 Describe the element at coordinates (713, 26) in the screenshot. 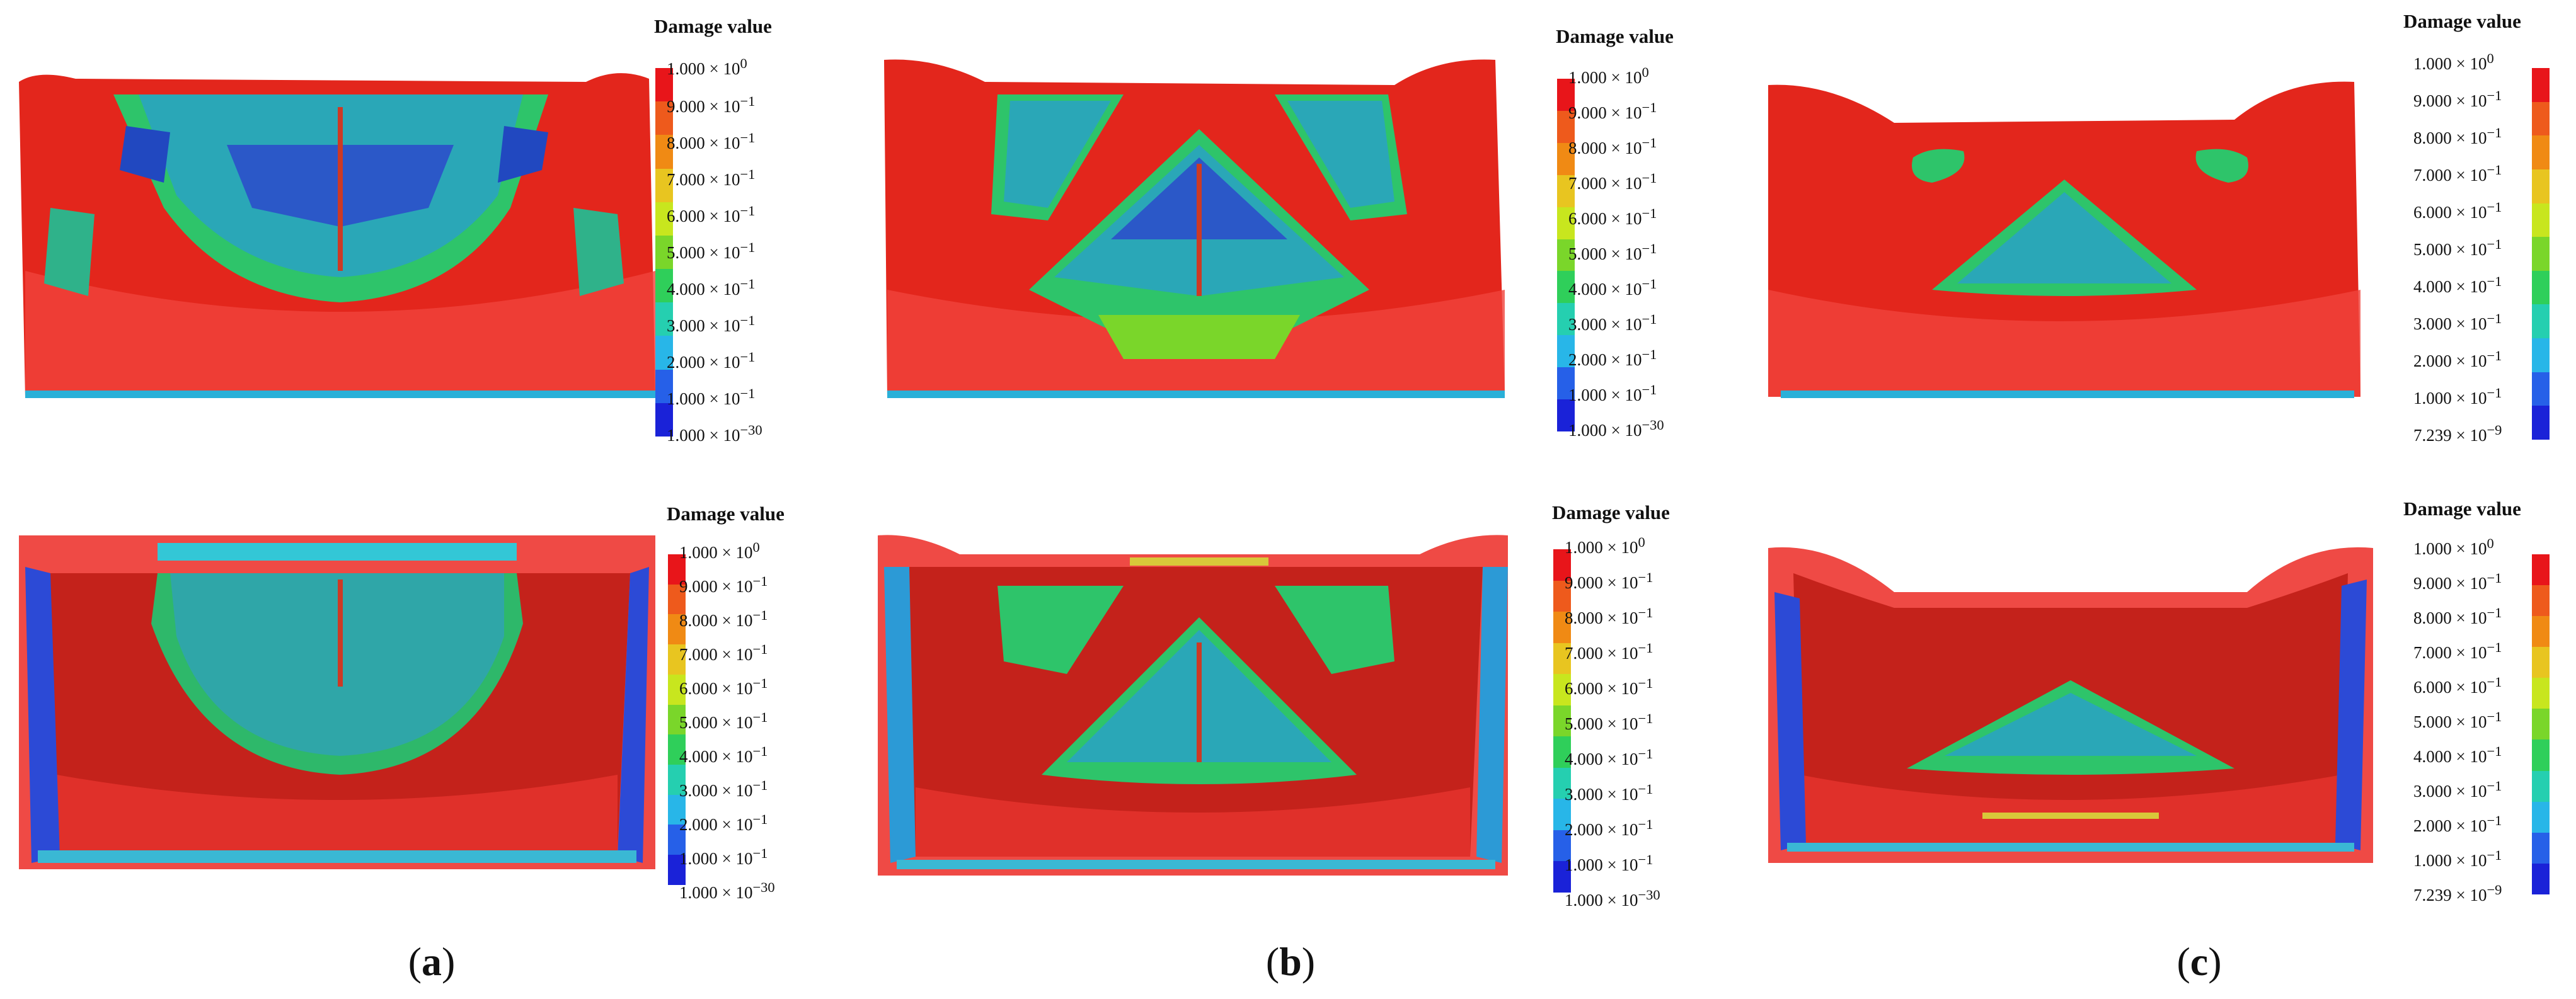

I see `legend-title-a-top: Damage value` at that location.